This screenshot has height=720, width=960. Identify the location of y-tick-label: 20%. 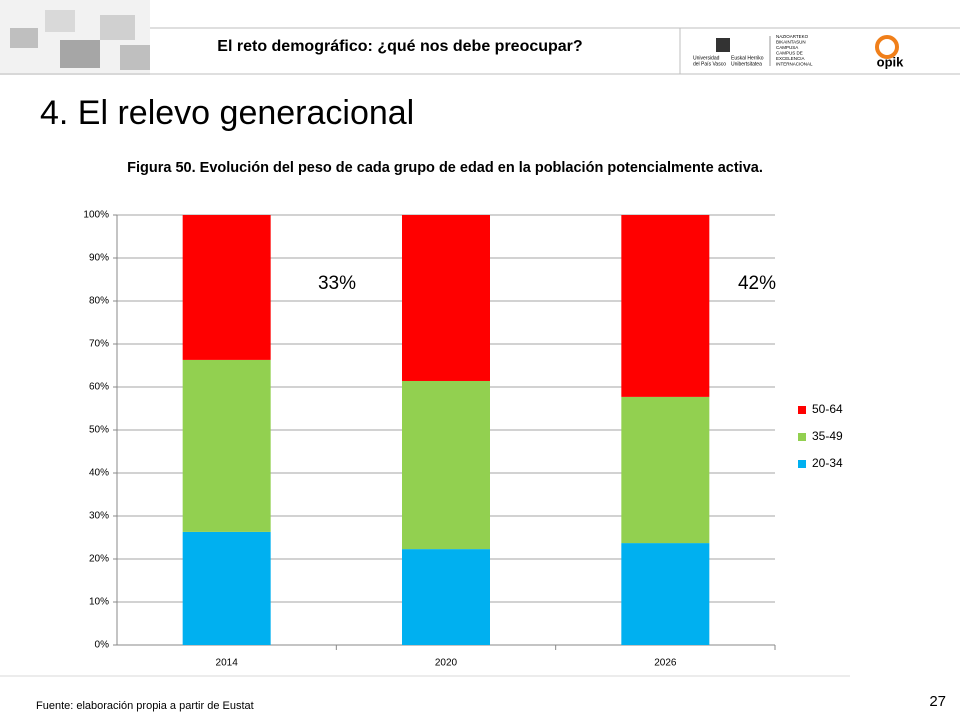
(99, 559).